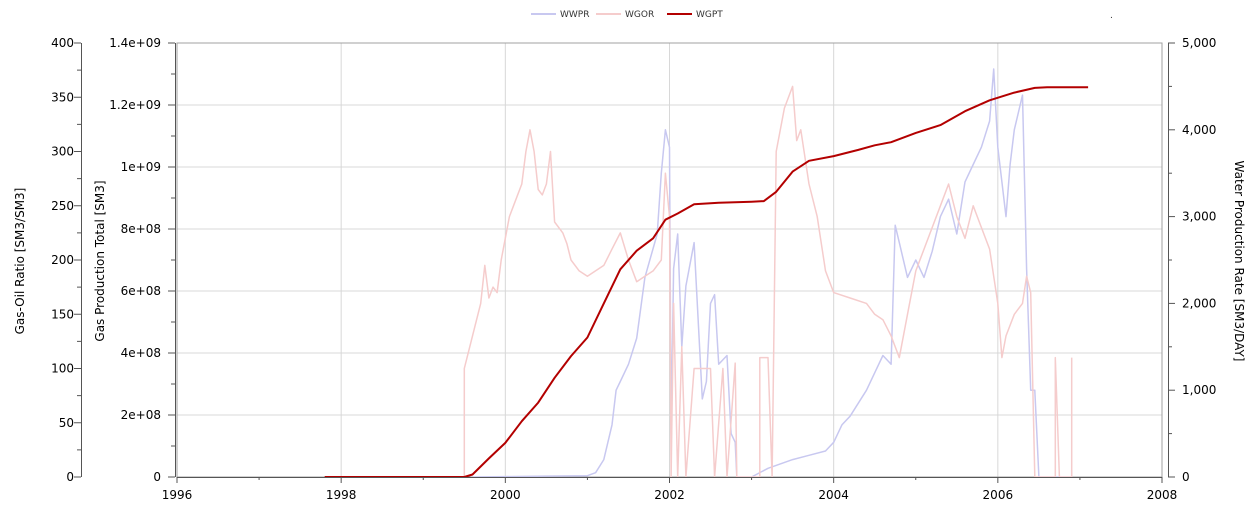 Image resolution: width=1251 pixels, height=516 pixels. Describe the element at coordinates (62, 152) in the screenshot. I see `y-tick-label-gor: 300` at that location.